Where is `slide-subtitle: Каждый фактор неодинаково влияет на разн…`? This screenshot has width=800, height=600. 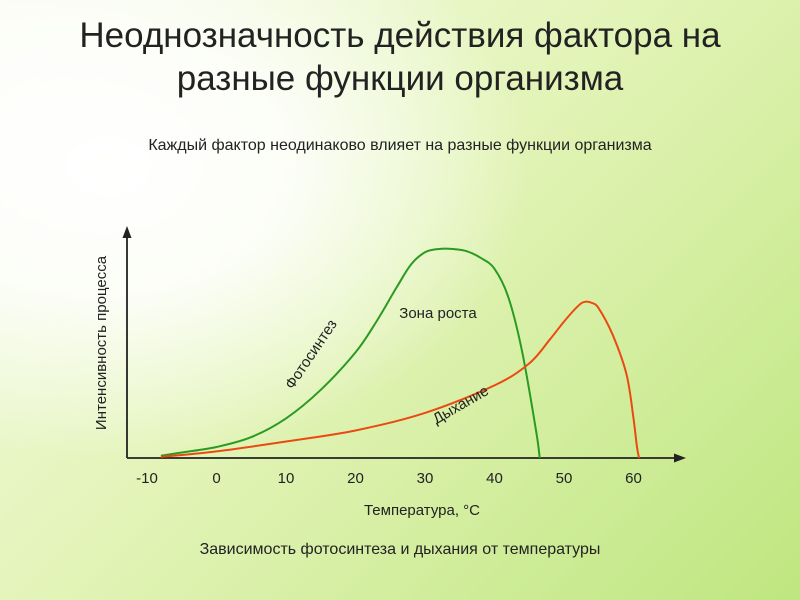 slide-subtitle: Каждый фактор неодинаково влияет на разн… is located at coordinates (400, 145).